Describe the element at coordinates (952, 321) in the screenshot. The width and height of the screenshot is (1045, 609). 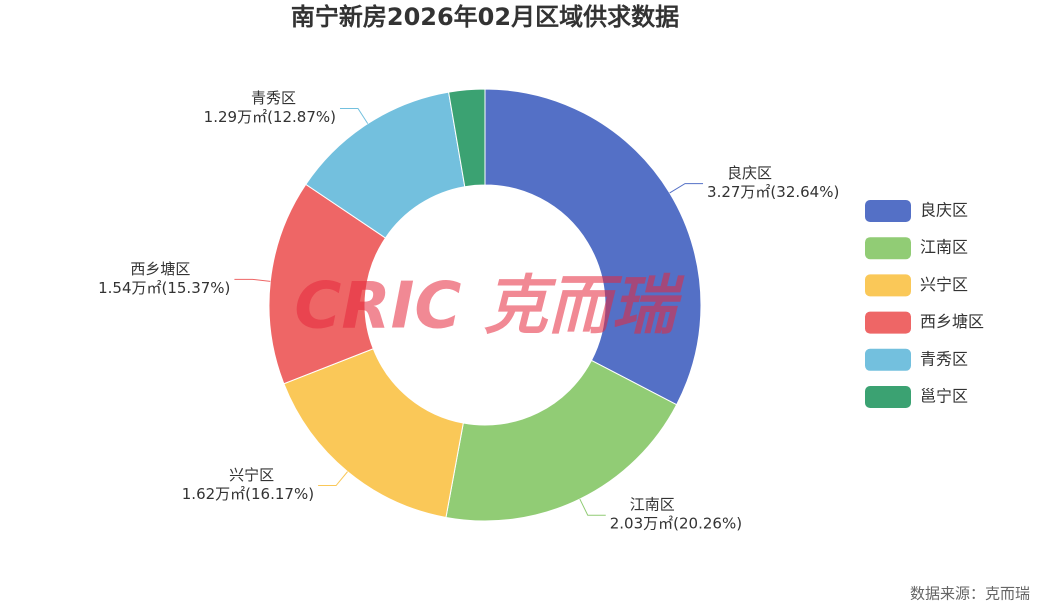
I see `legend-label: 西乡塘区` at that location.